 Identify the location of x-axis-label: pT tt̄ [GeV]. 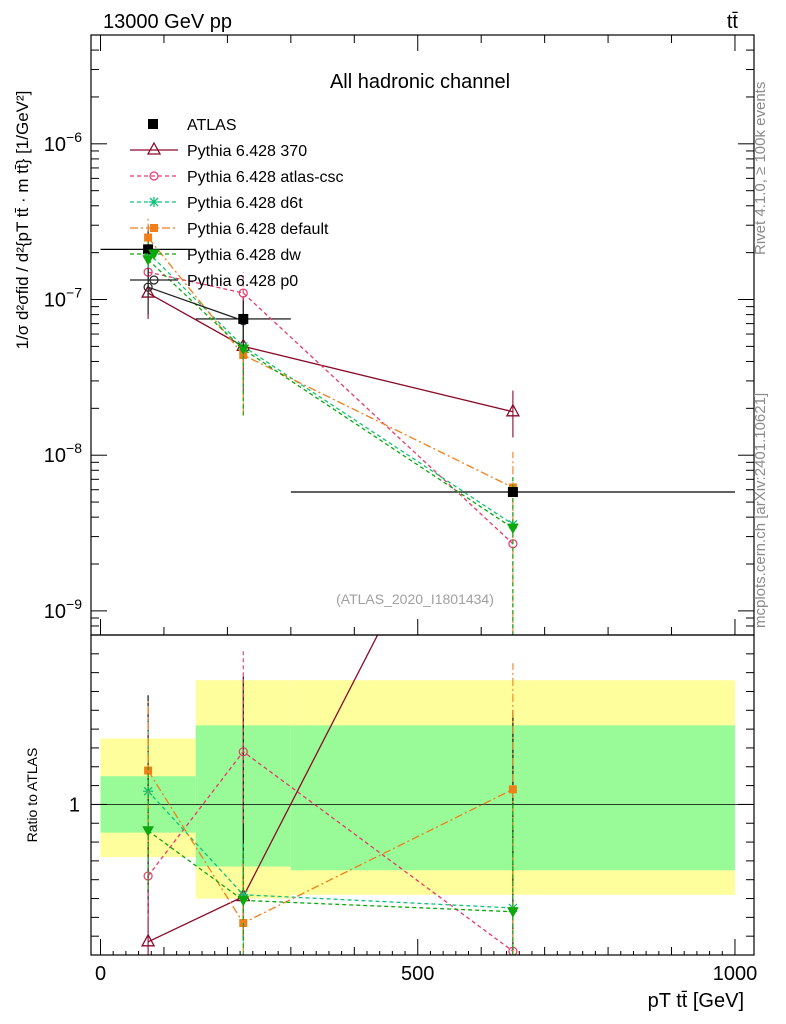
(696, 1001).